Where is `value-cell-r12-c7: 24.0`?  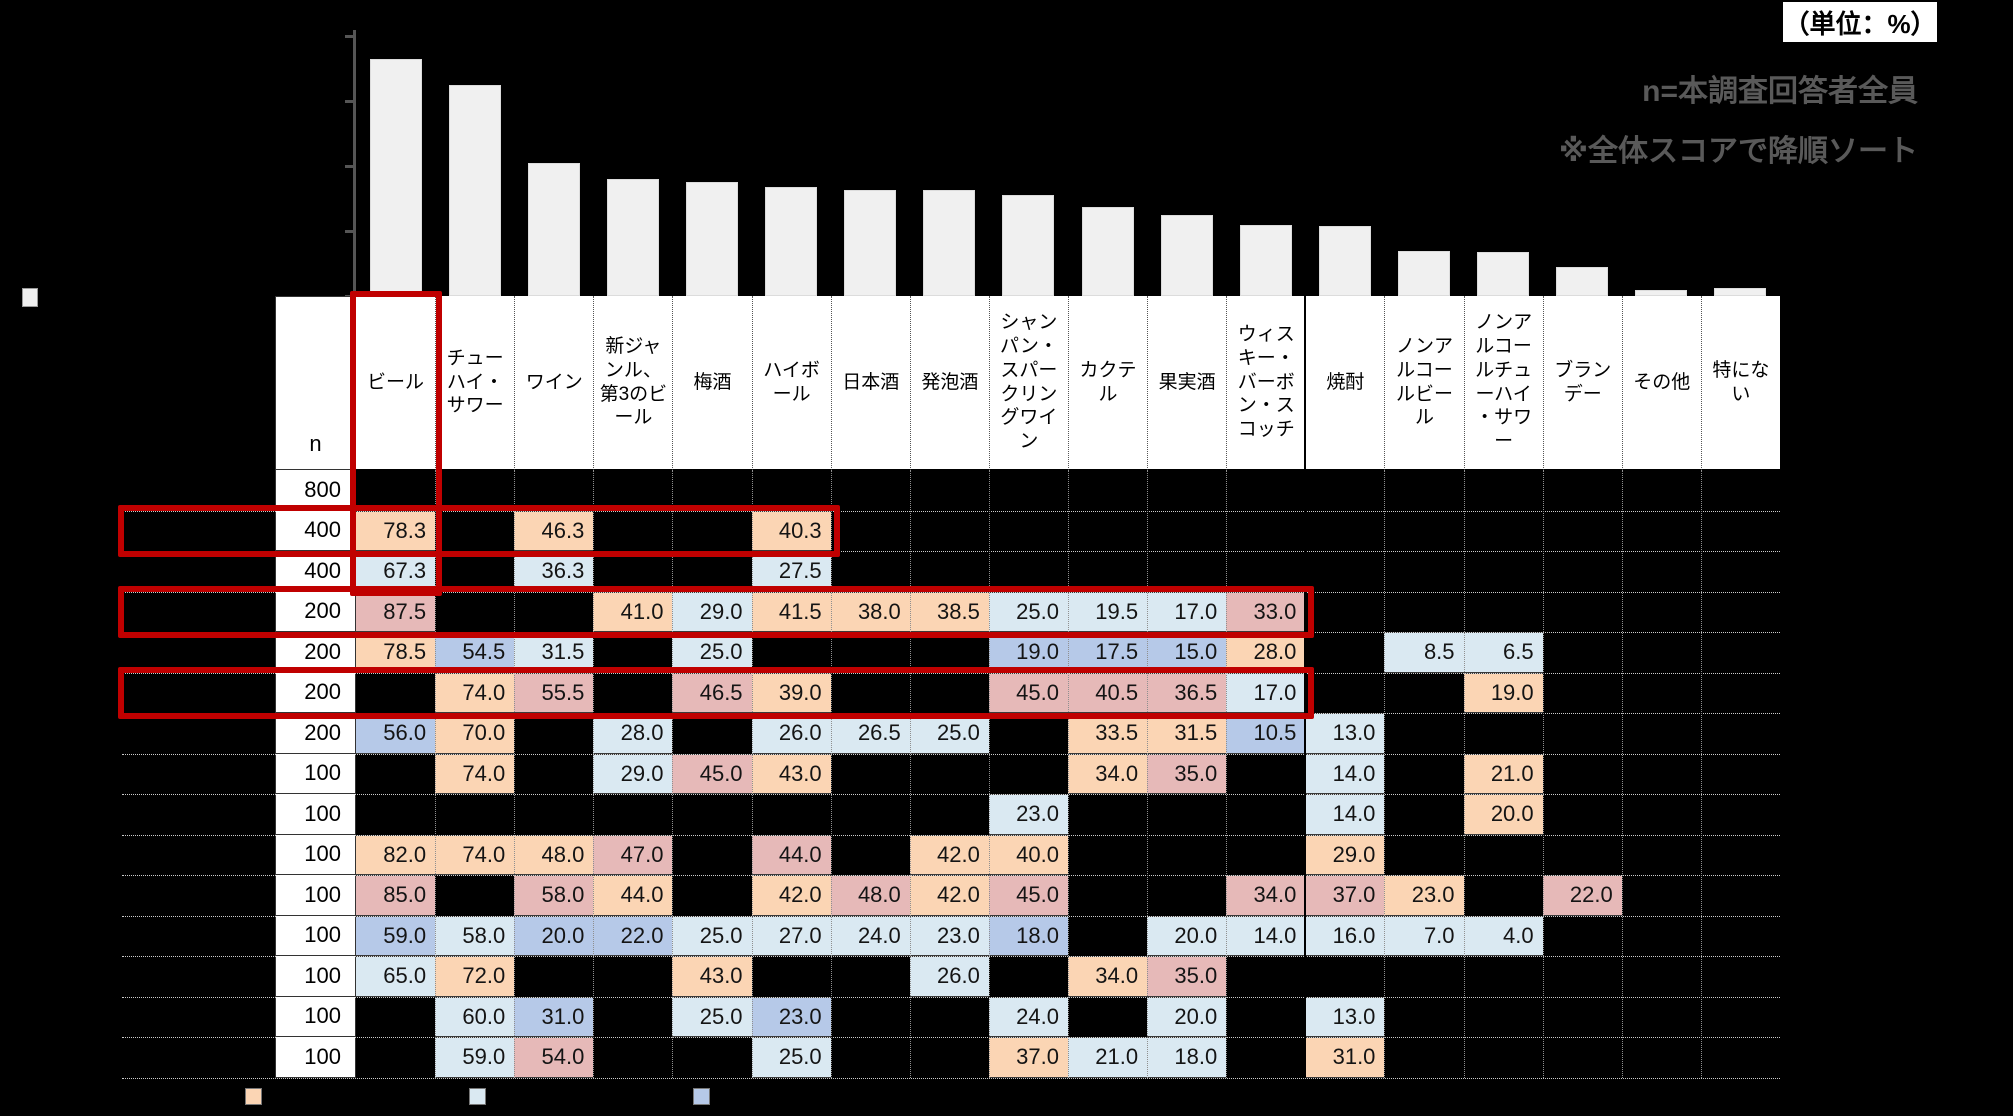 value-cell-r12-c7: 24.0 is located at coordinates (870, 935).